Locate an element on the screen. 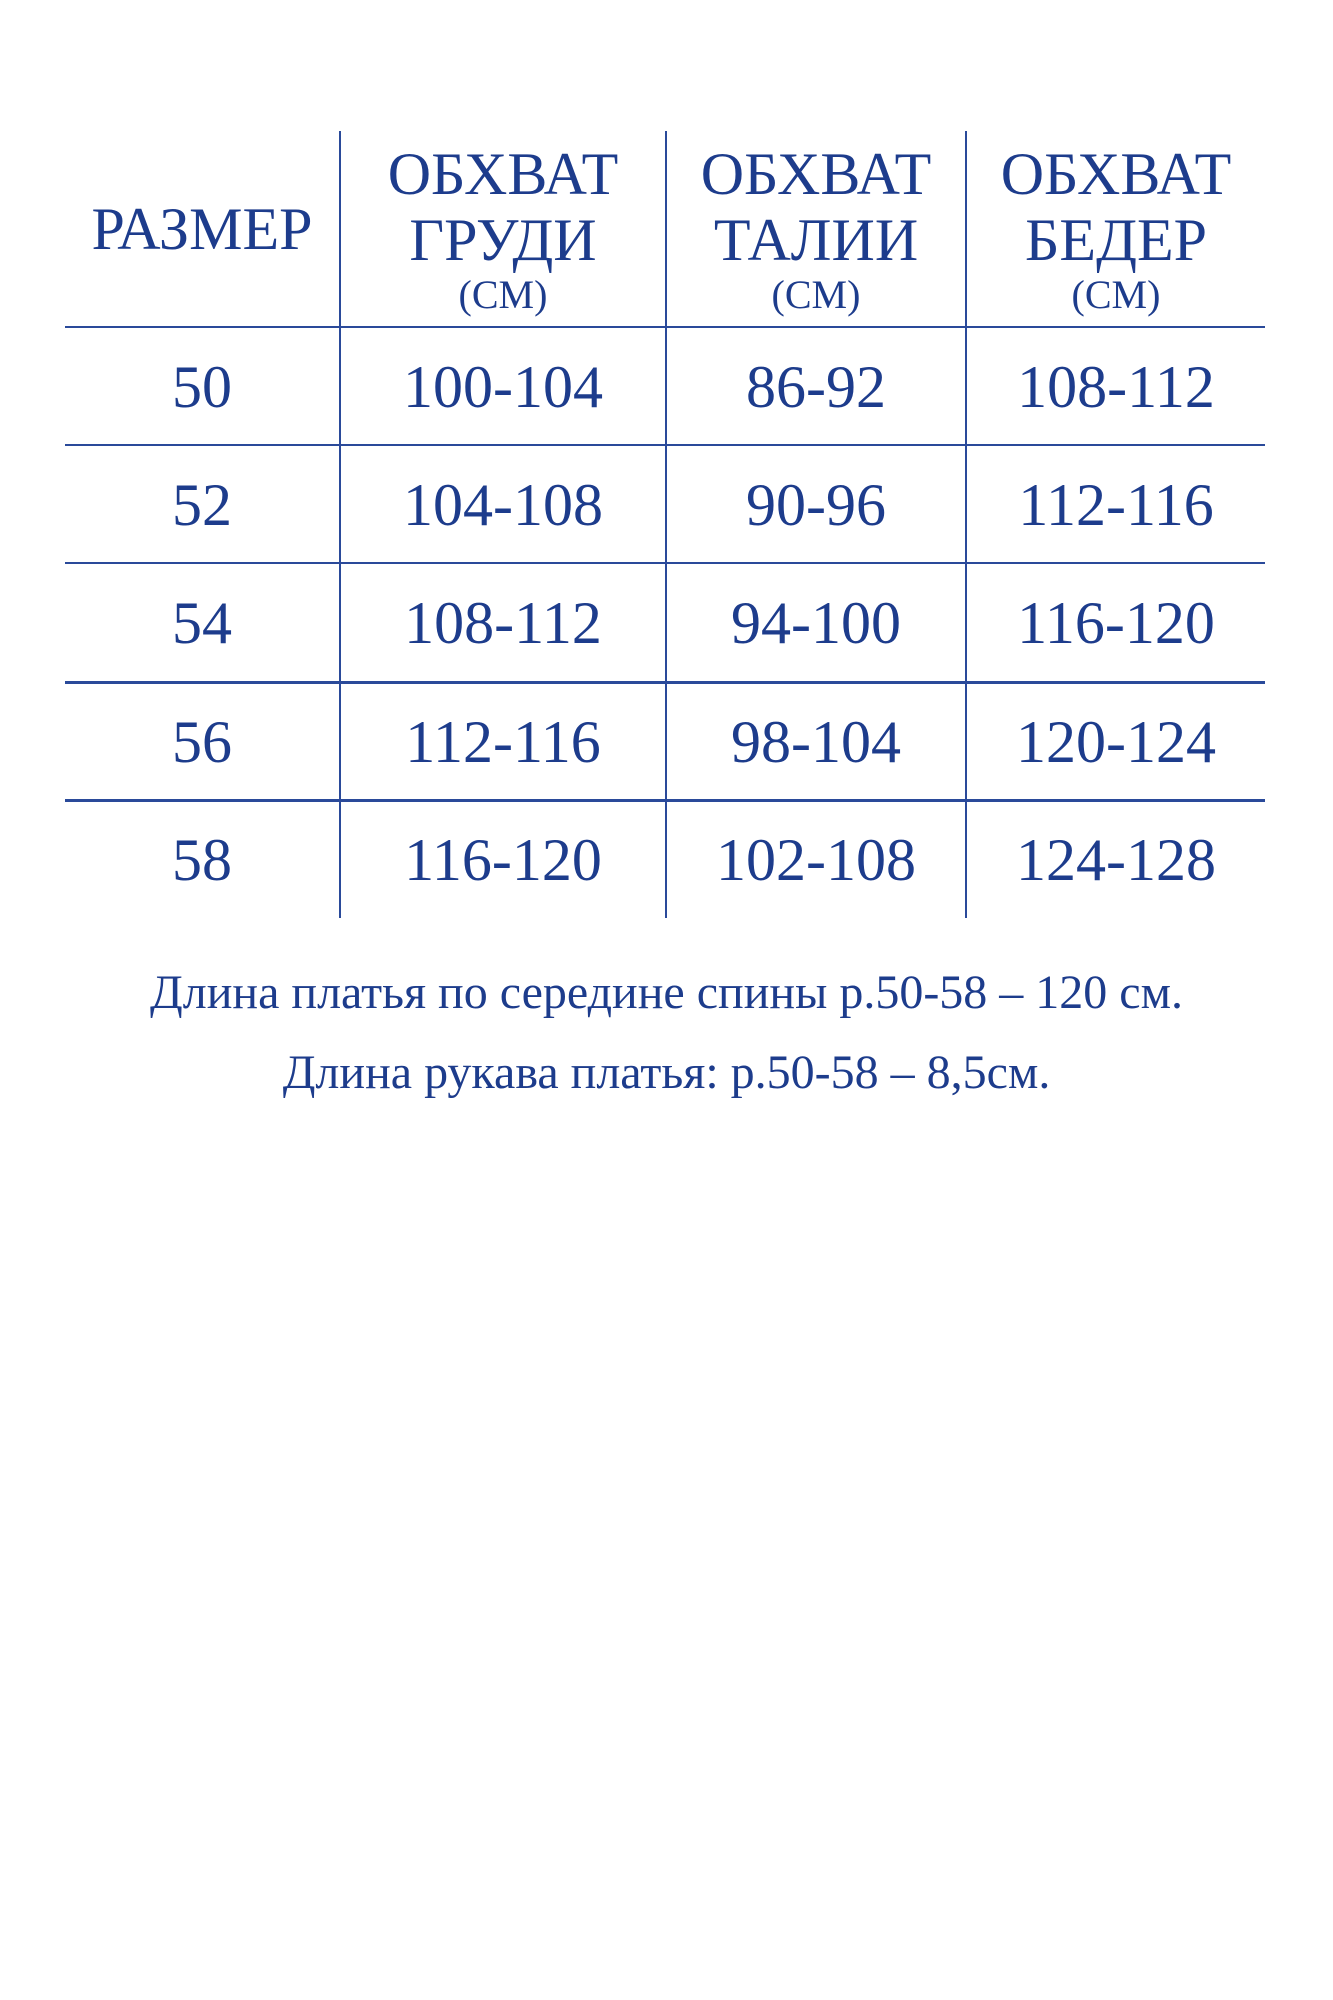 The height and width of the screenshot is (2000, 1333). header-size: РАЗМЕР is located at coordinates (202, 228).